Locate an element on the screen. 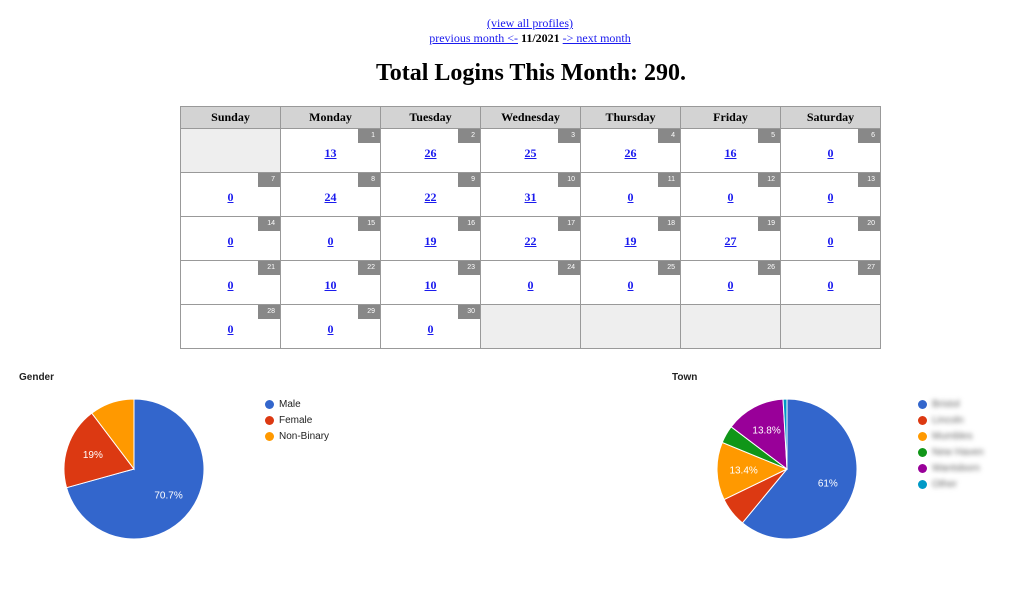  legend-item: New Haven is located at coordinates (951, 452).